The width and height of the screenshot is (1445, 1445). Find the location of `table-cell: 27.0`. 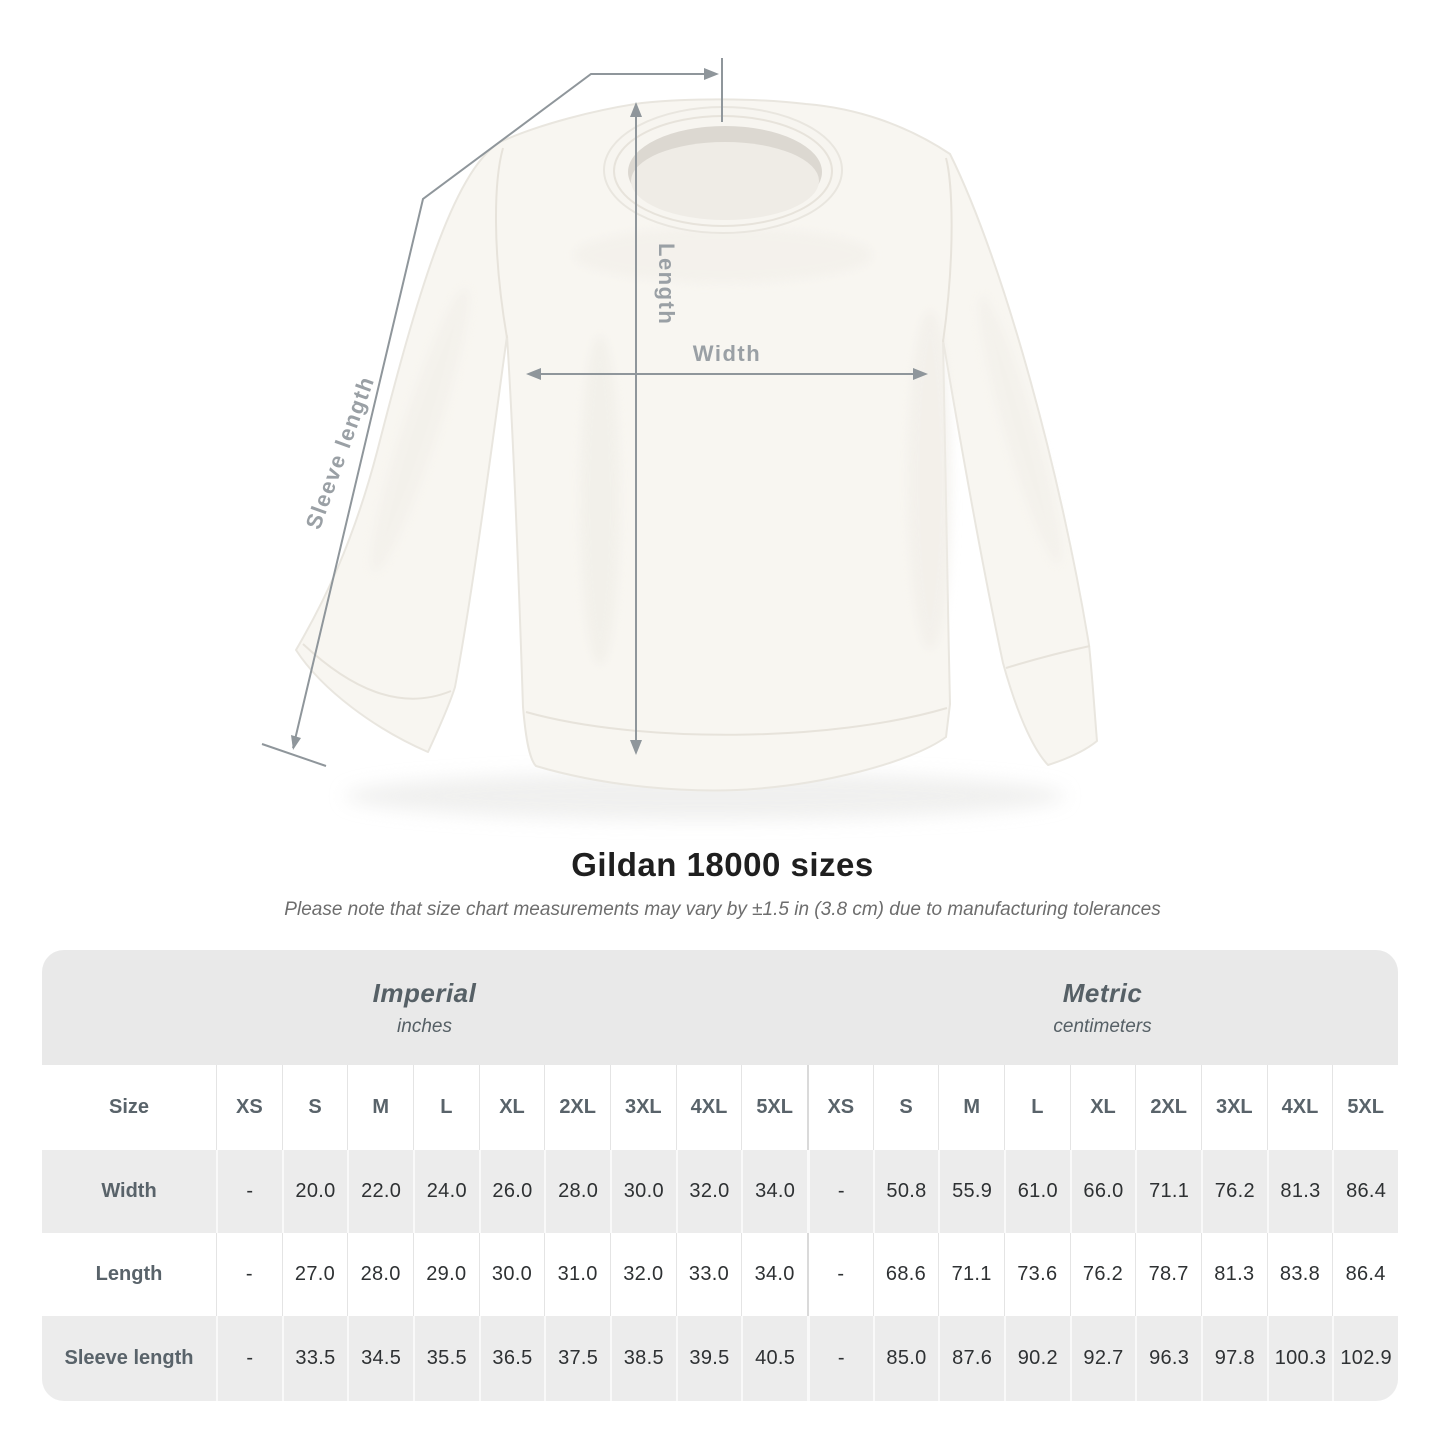

table-cell: 27.0 is located at coordinates (314, 1274).